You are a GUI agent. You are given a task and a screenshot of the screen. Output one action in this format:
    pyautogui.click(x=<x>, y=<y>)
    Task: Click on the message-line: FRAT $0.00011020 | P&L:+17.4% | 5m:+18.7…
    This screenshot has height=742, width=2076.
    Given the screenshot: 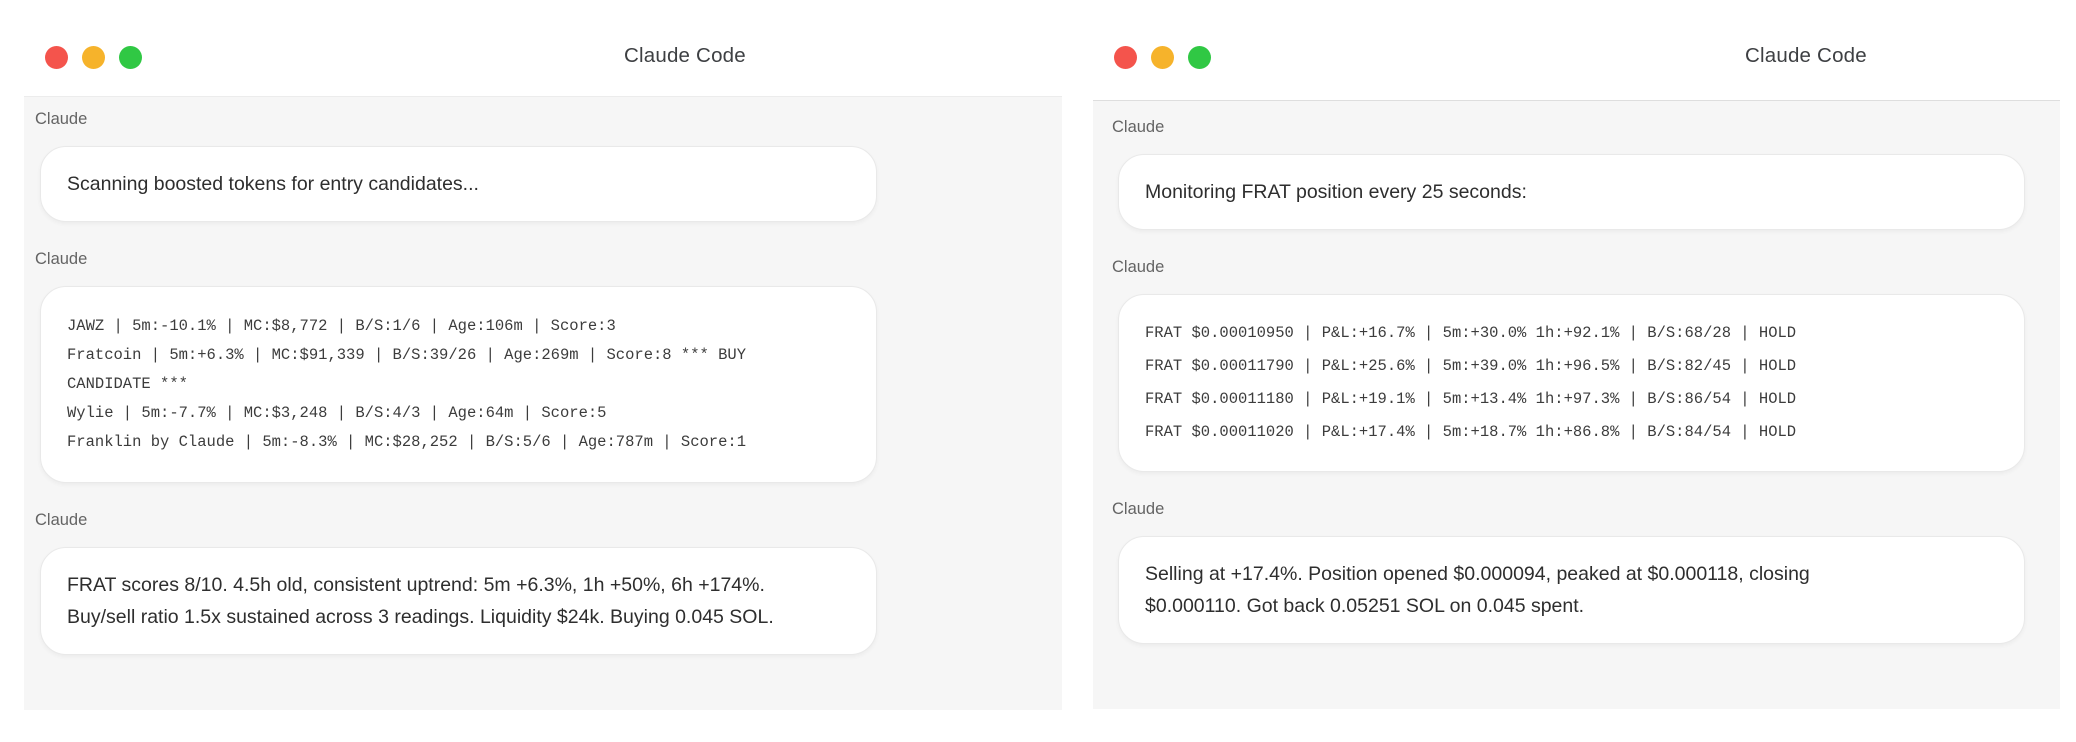 What is the action you would take?
    pyautogui.click(x=1471, y=432)
    